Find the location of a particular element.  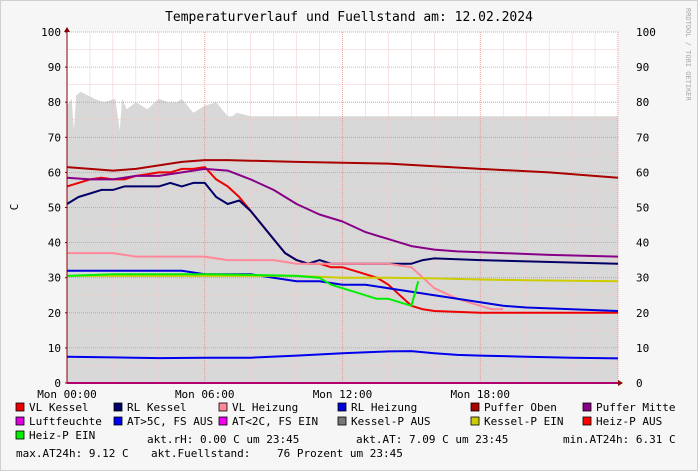

y-tick-label-left: 80 is located at coordinates (54, 102).